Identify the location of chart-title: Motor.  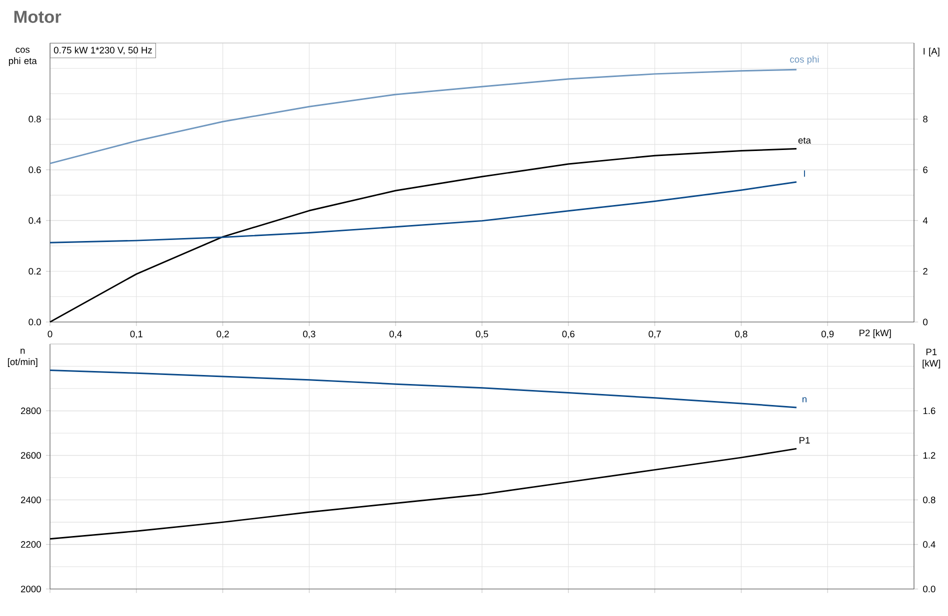
(38, 16).